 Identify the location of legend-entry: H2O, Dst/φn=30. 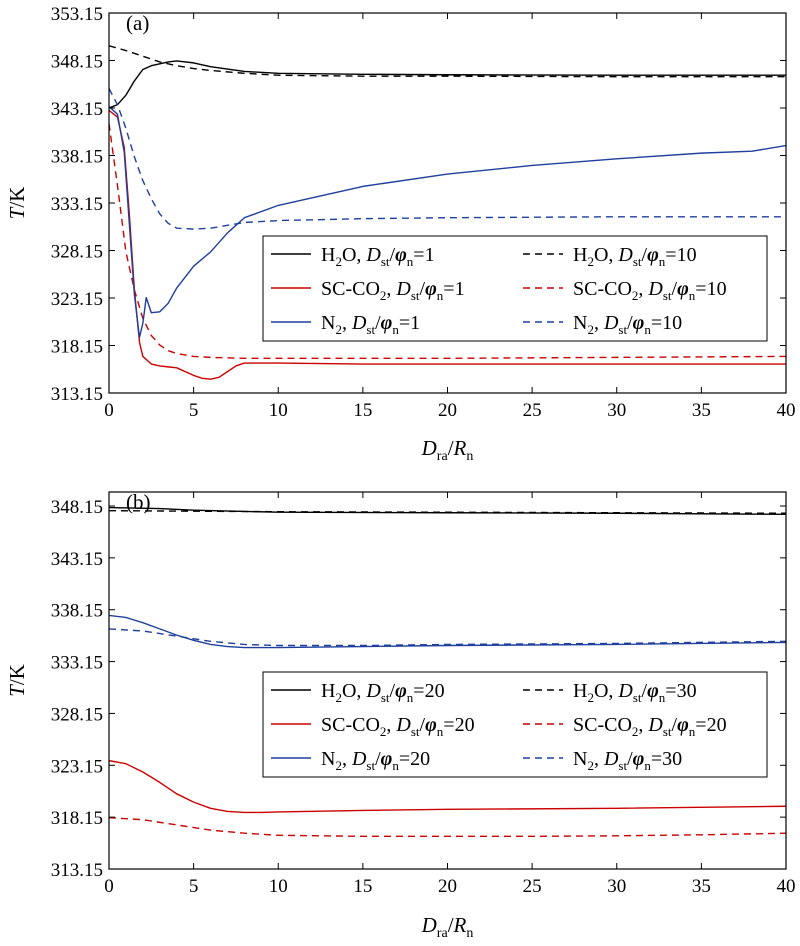
(635, 692).